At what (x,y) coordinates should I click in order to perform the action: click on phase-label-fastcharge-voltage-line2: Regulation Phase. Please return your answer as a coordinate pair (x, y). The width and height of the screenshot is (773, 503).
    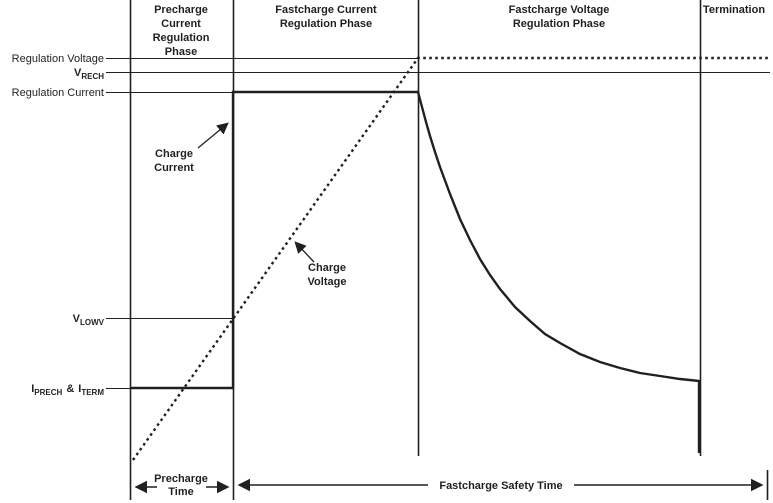
    Looking at the image, I should click on (559, 24).